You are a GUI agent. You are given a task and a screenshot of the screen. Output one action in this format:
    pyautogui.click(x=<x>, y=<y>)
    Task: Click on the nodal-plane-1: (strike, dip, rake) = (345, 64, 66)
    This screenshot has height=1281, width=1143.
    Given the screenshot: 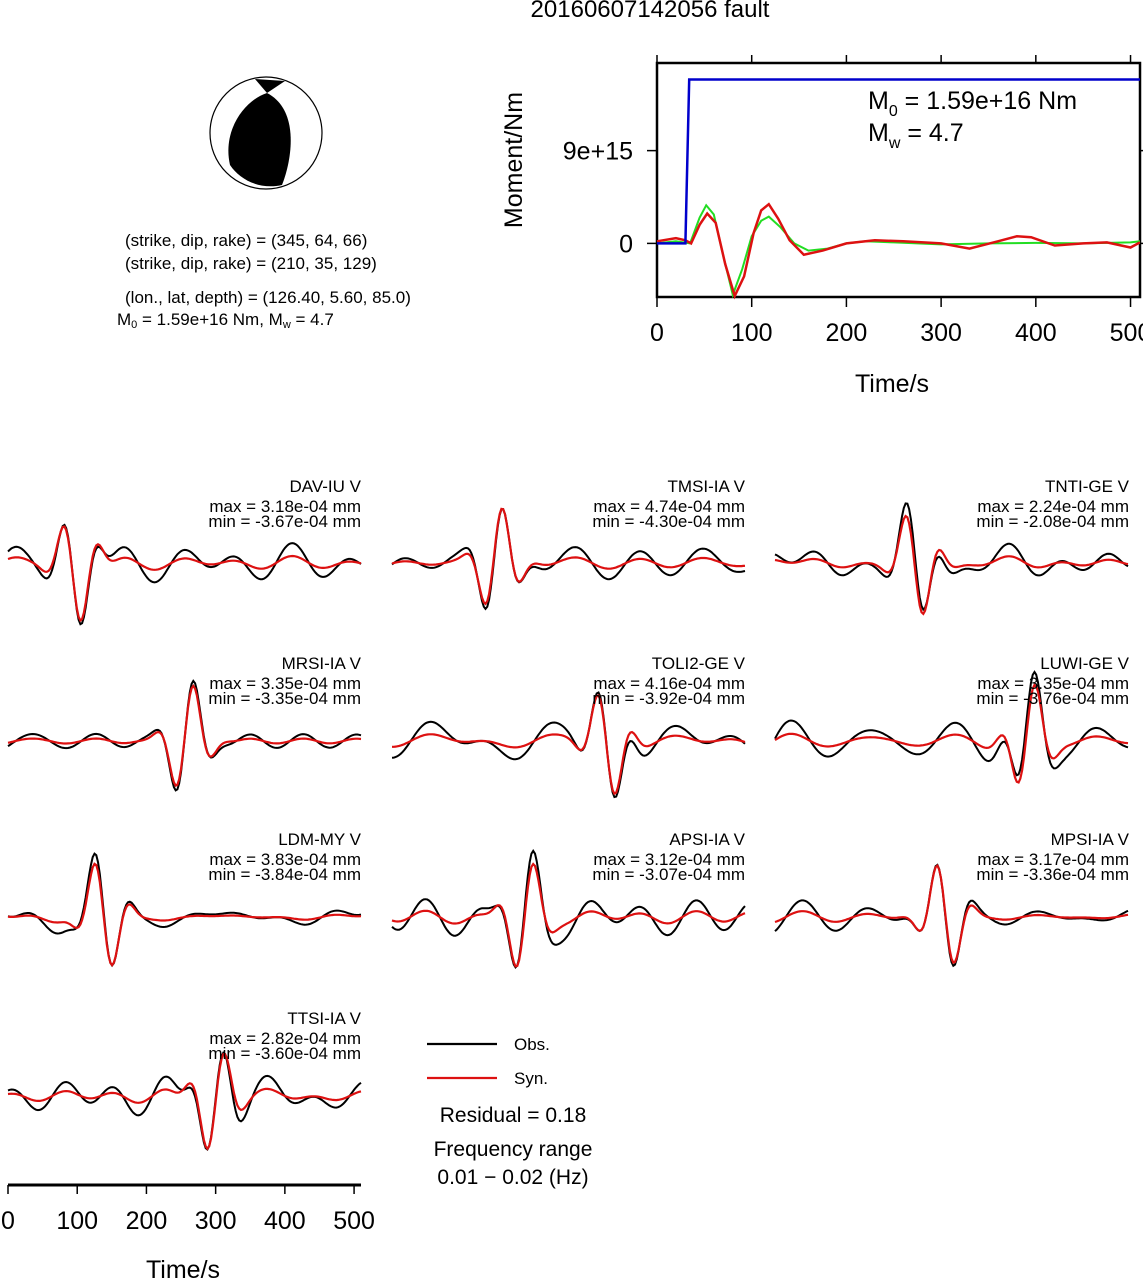 What is the action you would take?
    pyautogui.click(x=246, y=240)
    